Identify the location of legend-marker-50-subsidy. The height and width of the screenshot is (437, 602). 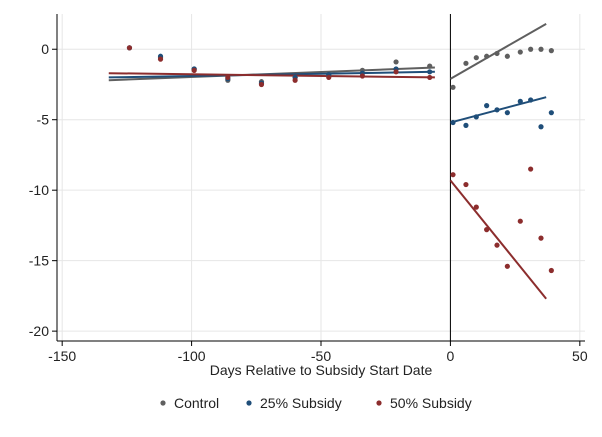
(379, 403).